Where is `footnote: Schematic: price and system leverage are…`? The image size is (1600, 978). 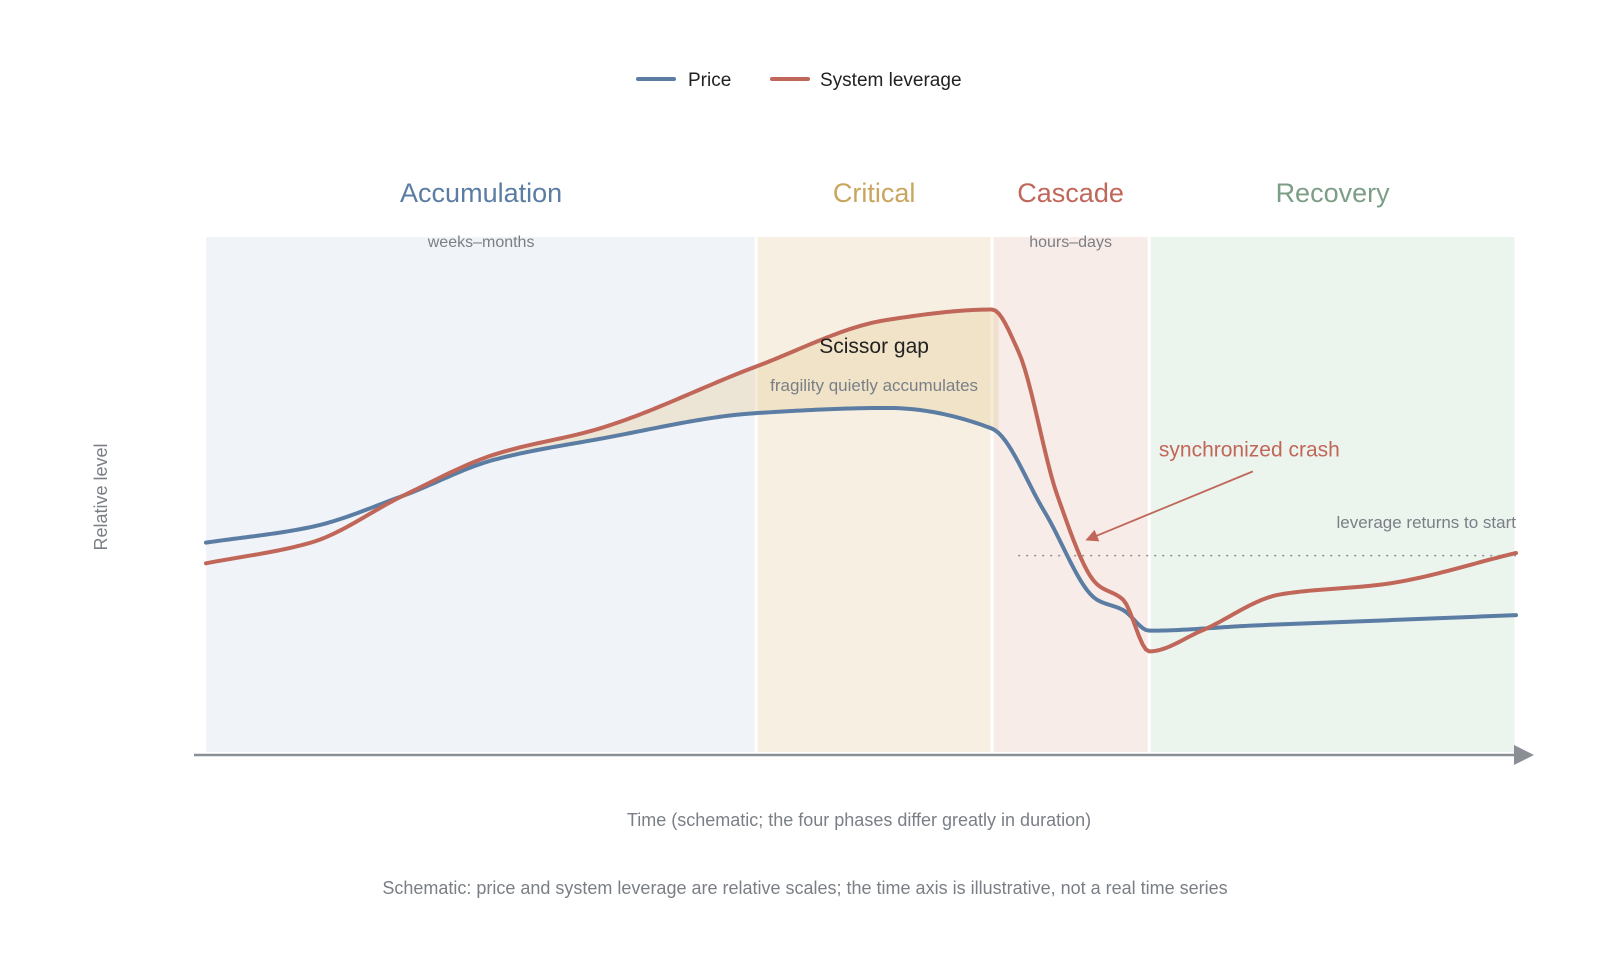
footnote: Schematic: price and system leverage are… is located at coordinates (804, 888).